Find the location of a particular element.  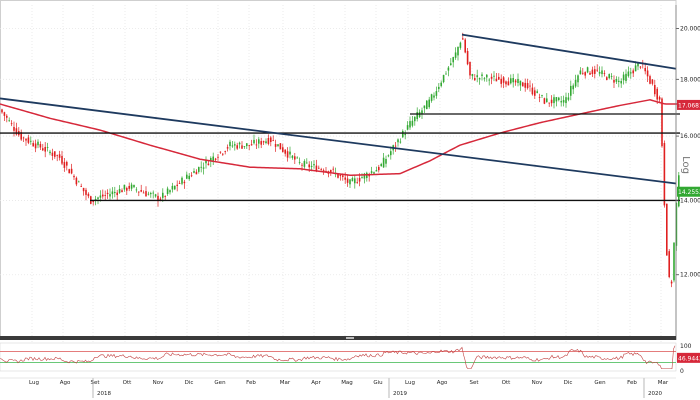

price-label-bg is located at coordinates (688, 104).